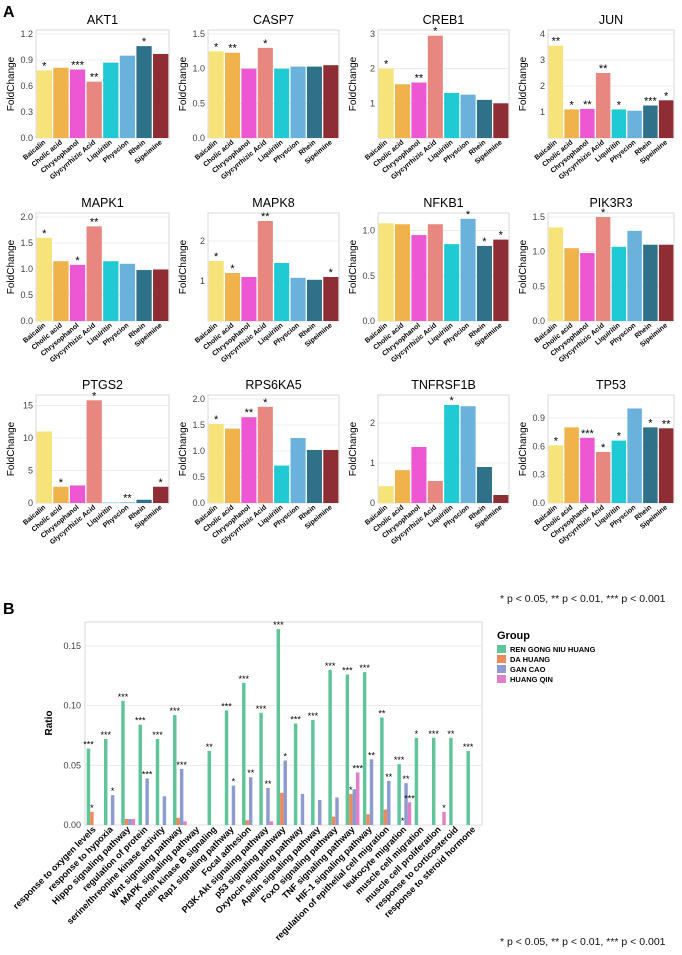 The image size is (682, 955). Describe the element at coordinates (49, 723) in the screenshot. I see `y-axis-title: Ratio` at that location.